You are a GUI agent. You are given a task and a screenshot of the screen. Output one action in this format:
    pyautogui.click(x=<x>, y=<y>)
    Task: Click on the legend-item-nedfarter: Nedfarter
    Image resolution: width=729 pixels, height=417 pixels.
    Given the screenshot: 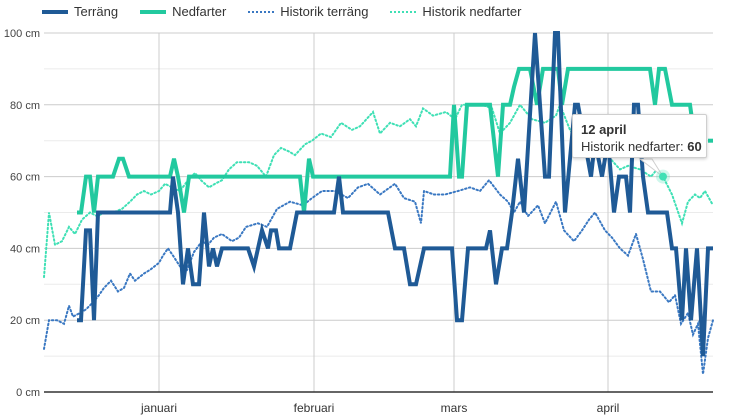 What is the action you would take?
    pyautogui.click(x=183, y=11)
    